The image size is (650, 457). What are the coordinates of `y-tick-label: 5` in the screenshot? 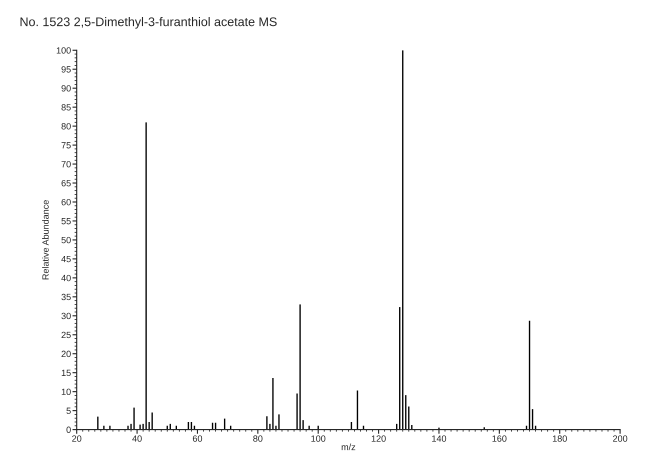 It's located at (68, 411).